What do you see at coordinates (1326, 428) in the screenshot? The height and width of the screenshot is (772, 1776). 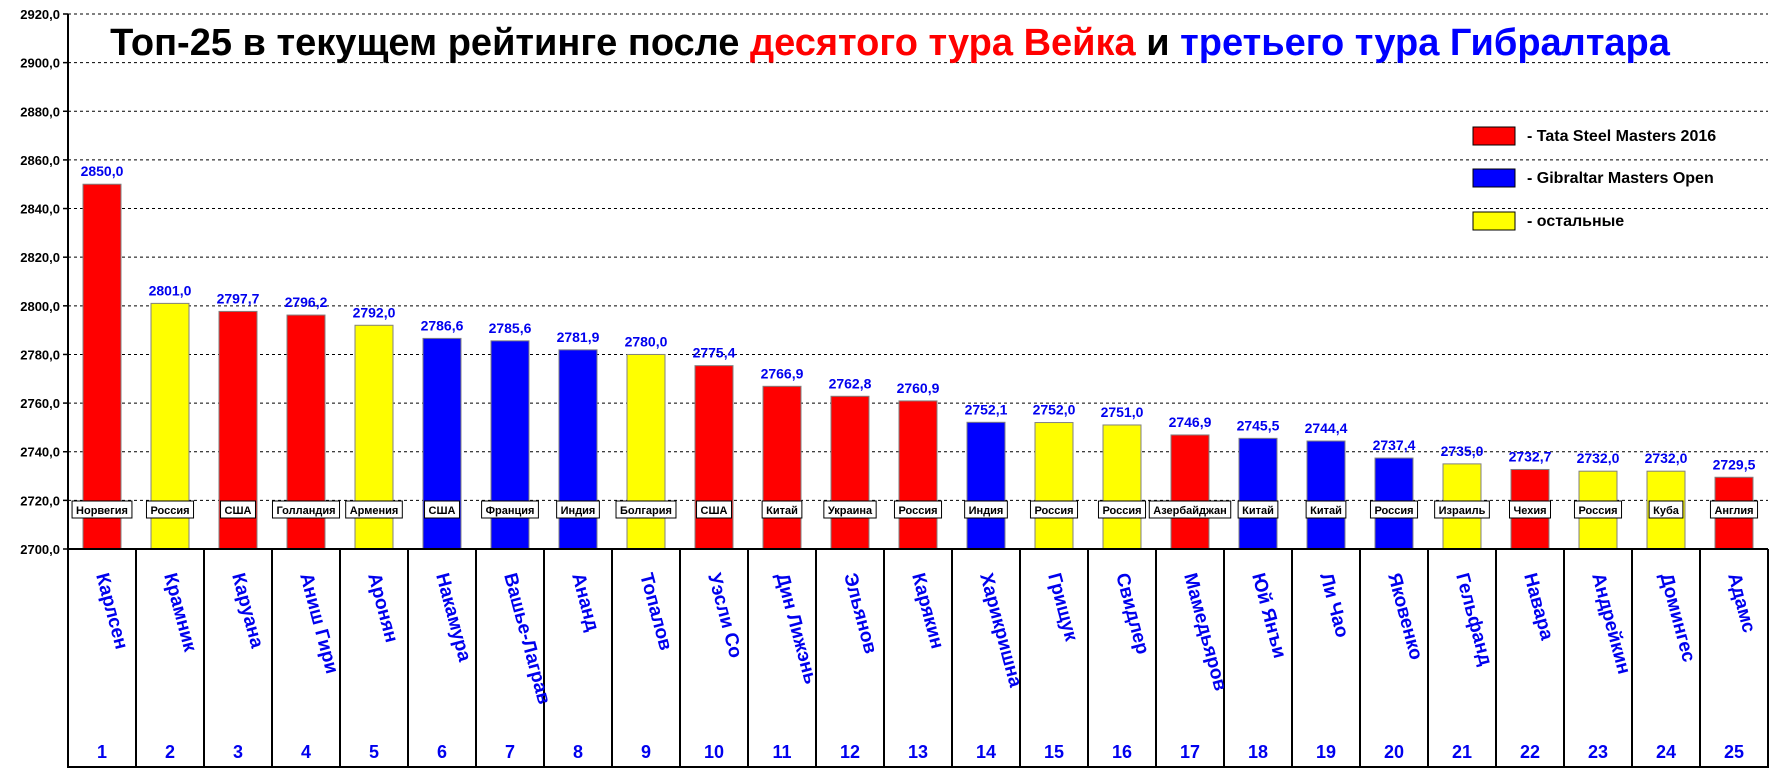 I see `value-label: 2744,4` at bounding box center [1326, 428].